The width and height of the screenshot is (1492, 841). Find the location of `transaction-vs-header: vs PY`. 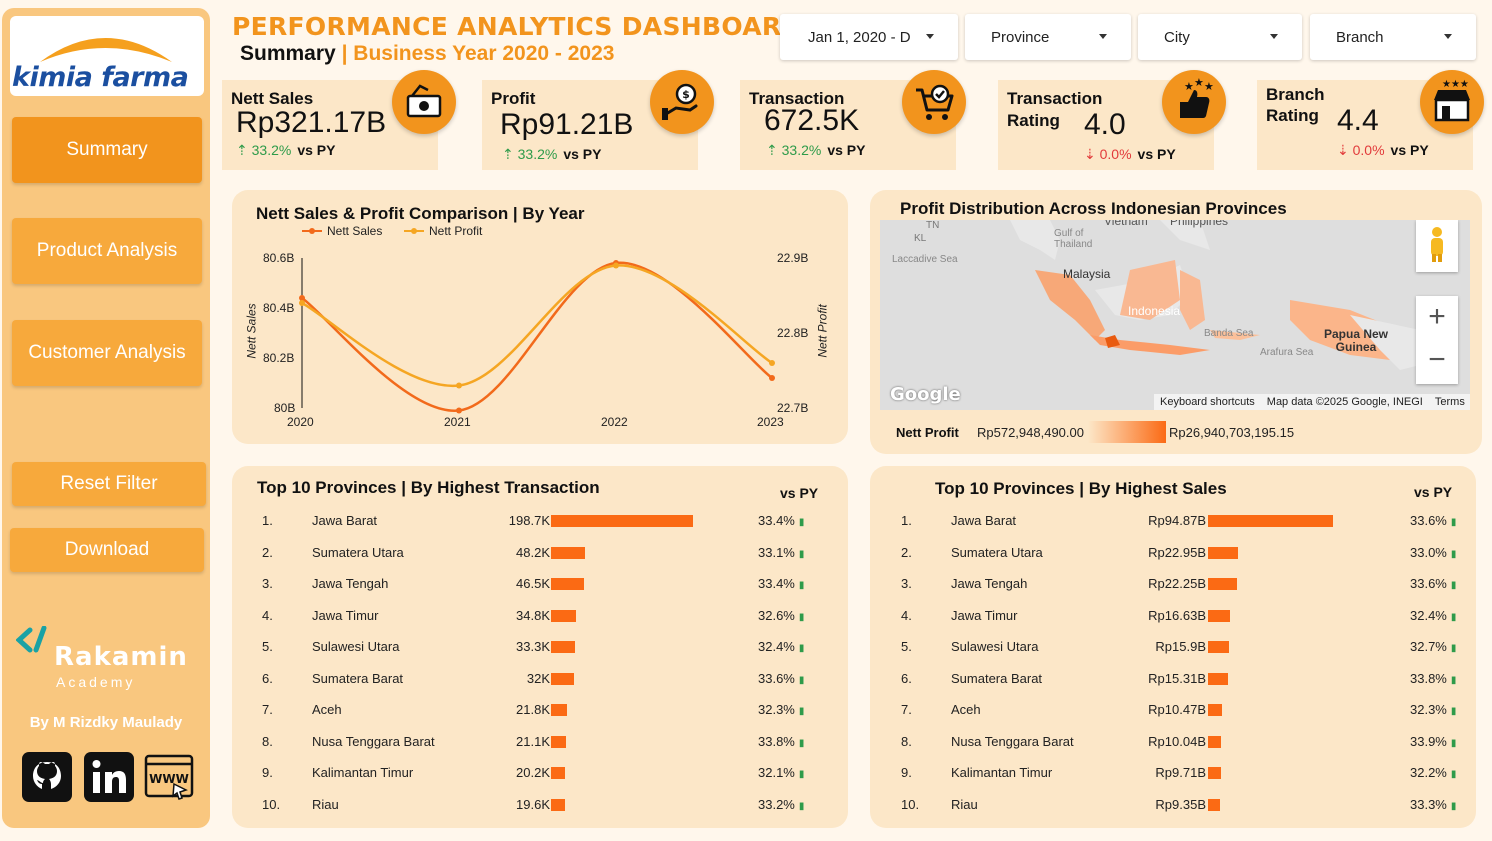

transaction-vs-header: vs PY is located at coordinates (799, 493).